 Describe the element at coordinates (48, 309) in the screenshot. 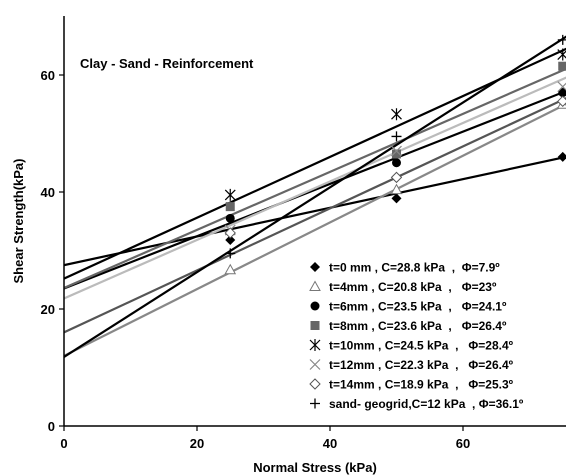

I see `y-tick-label: 20` at that location.